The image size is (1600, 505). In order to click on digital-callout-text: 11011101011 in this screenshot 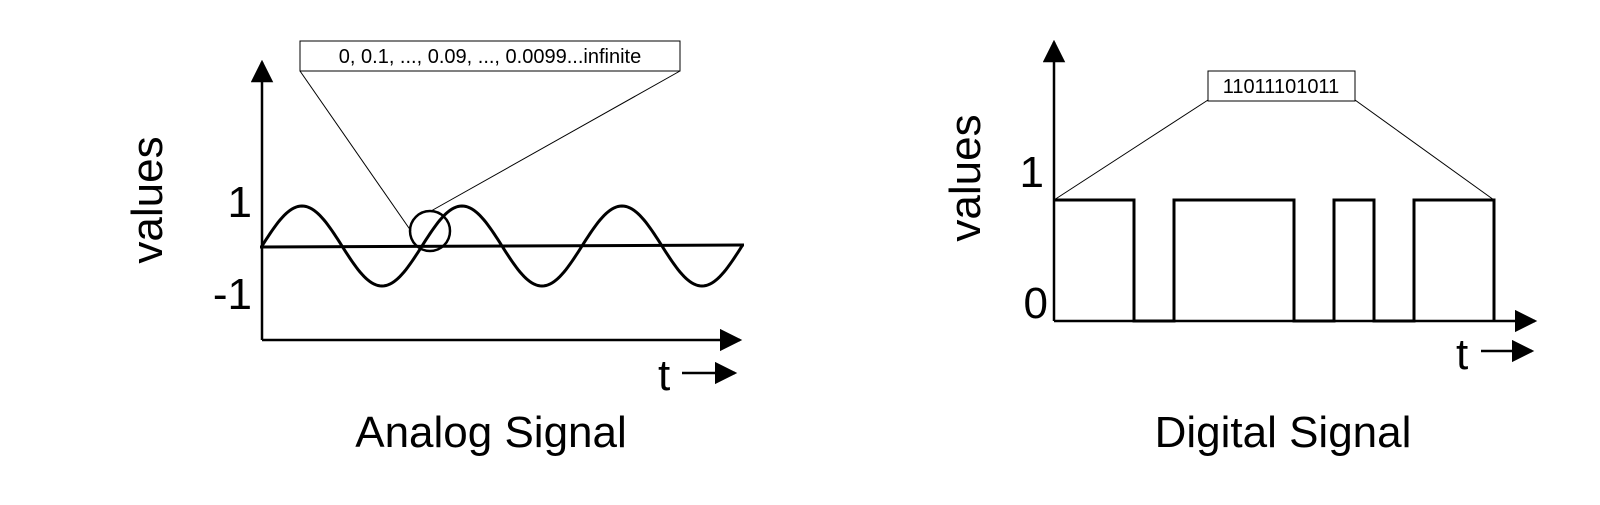, I will do `click(1281, 87)`.